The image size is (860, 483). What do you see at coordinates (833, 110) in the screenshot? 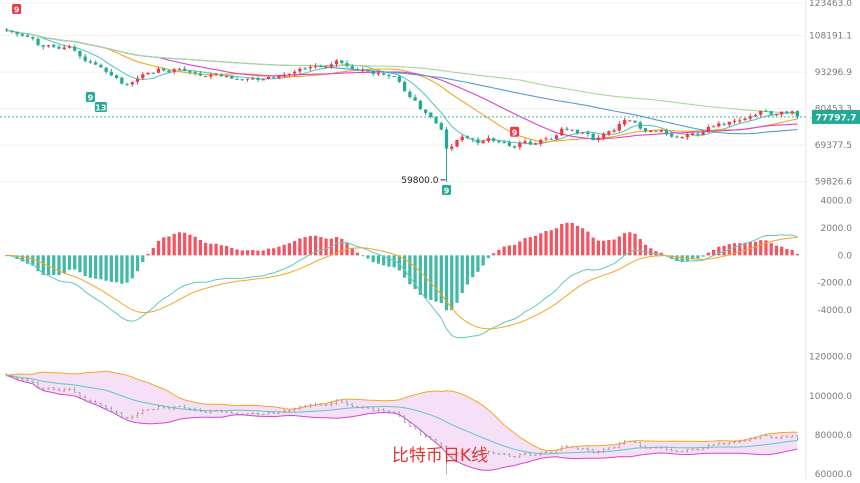
I see `price-tick-label: 80453.3` at bounding box center [833, 110].